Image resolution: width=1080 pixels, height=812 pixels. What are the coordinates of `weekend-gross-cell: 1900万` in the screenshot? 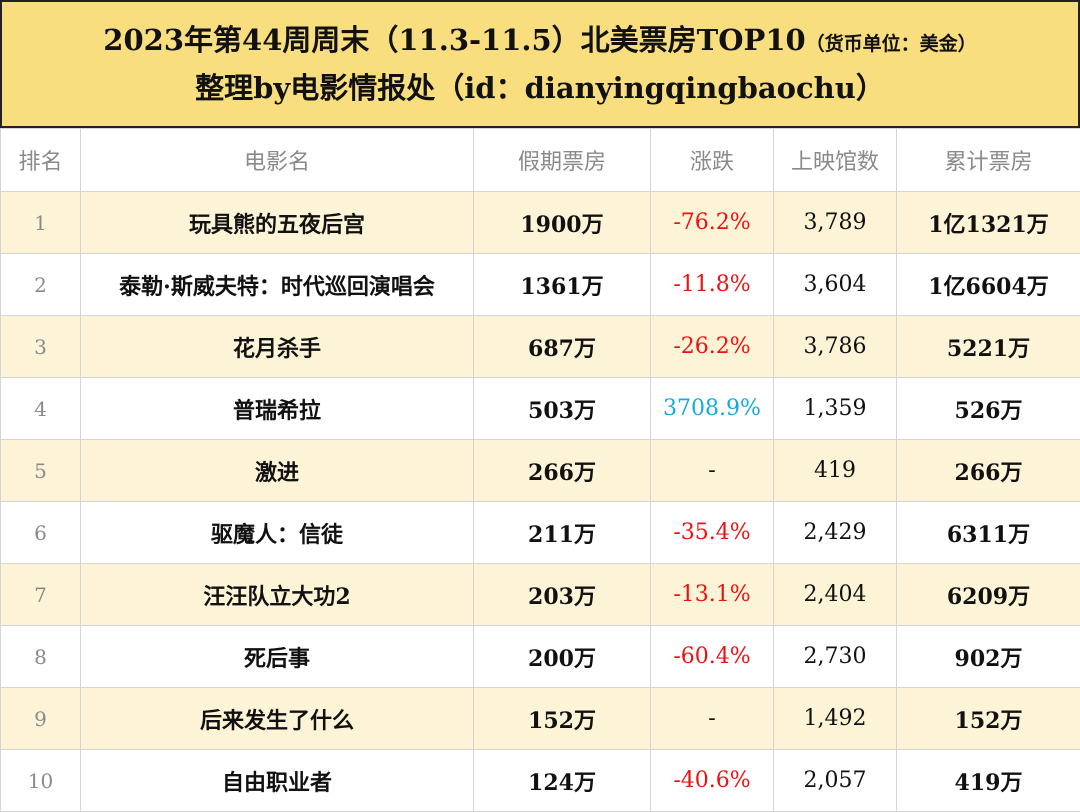 It's located at (562, 223).